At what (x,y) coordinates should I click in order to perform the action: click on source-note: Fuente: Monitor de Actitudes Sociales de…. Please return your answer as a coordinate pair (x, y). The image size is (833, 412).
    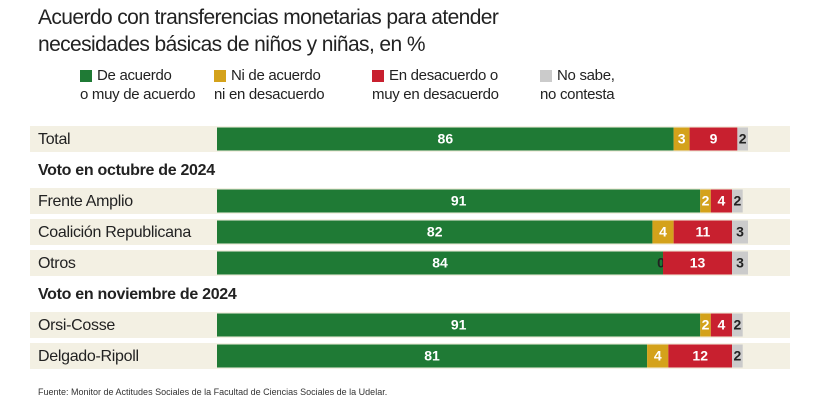
    Looking at the image, I should click on (213, 392).